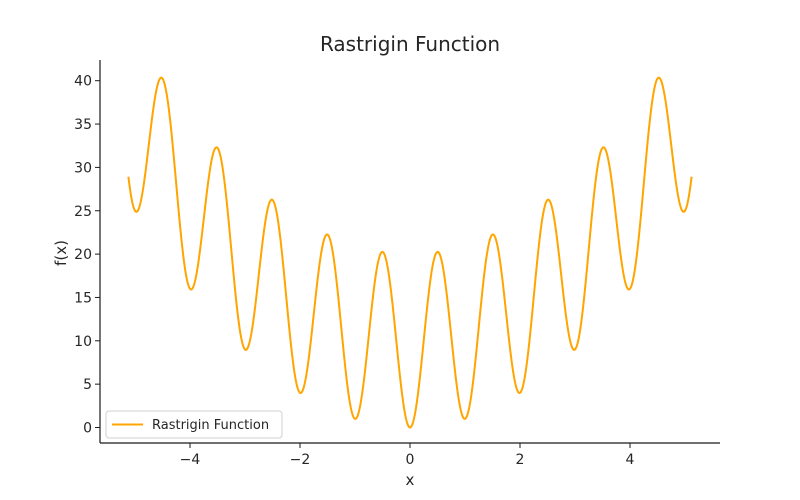  What do you see at coordinates (190, 460) in the screenshot?
I see `x-tick-label: −4` at bounding box center [190, 460].